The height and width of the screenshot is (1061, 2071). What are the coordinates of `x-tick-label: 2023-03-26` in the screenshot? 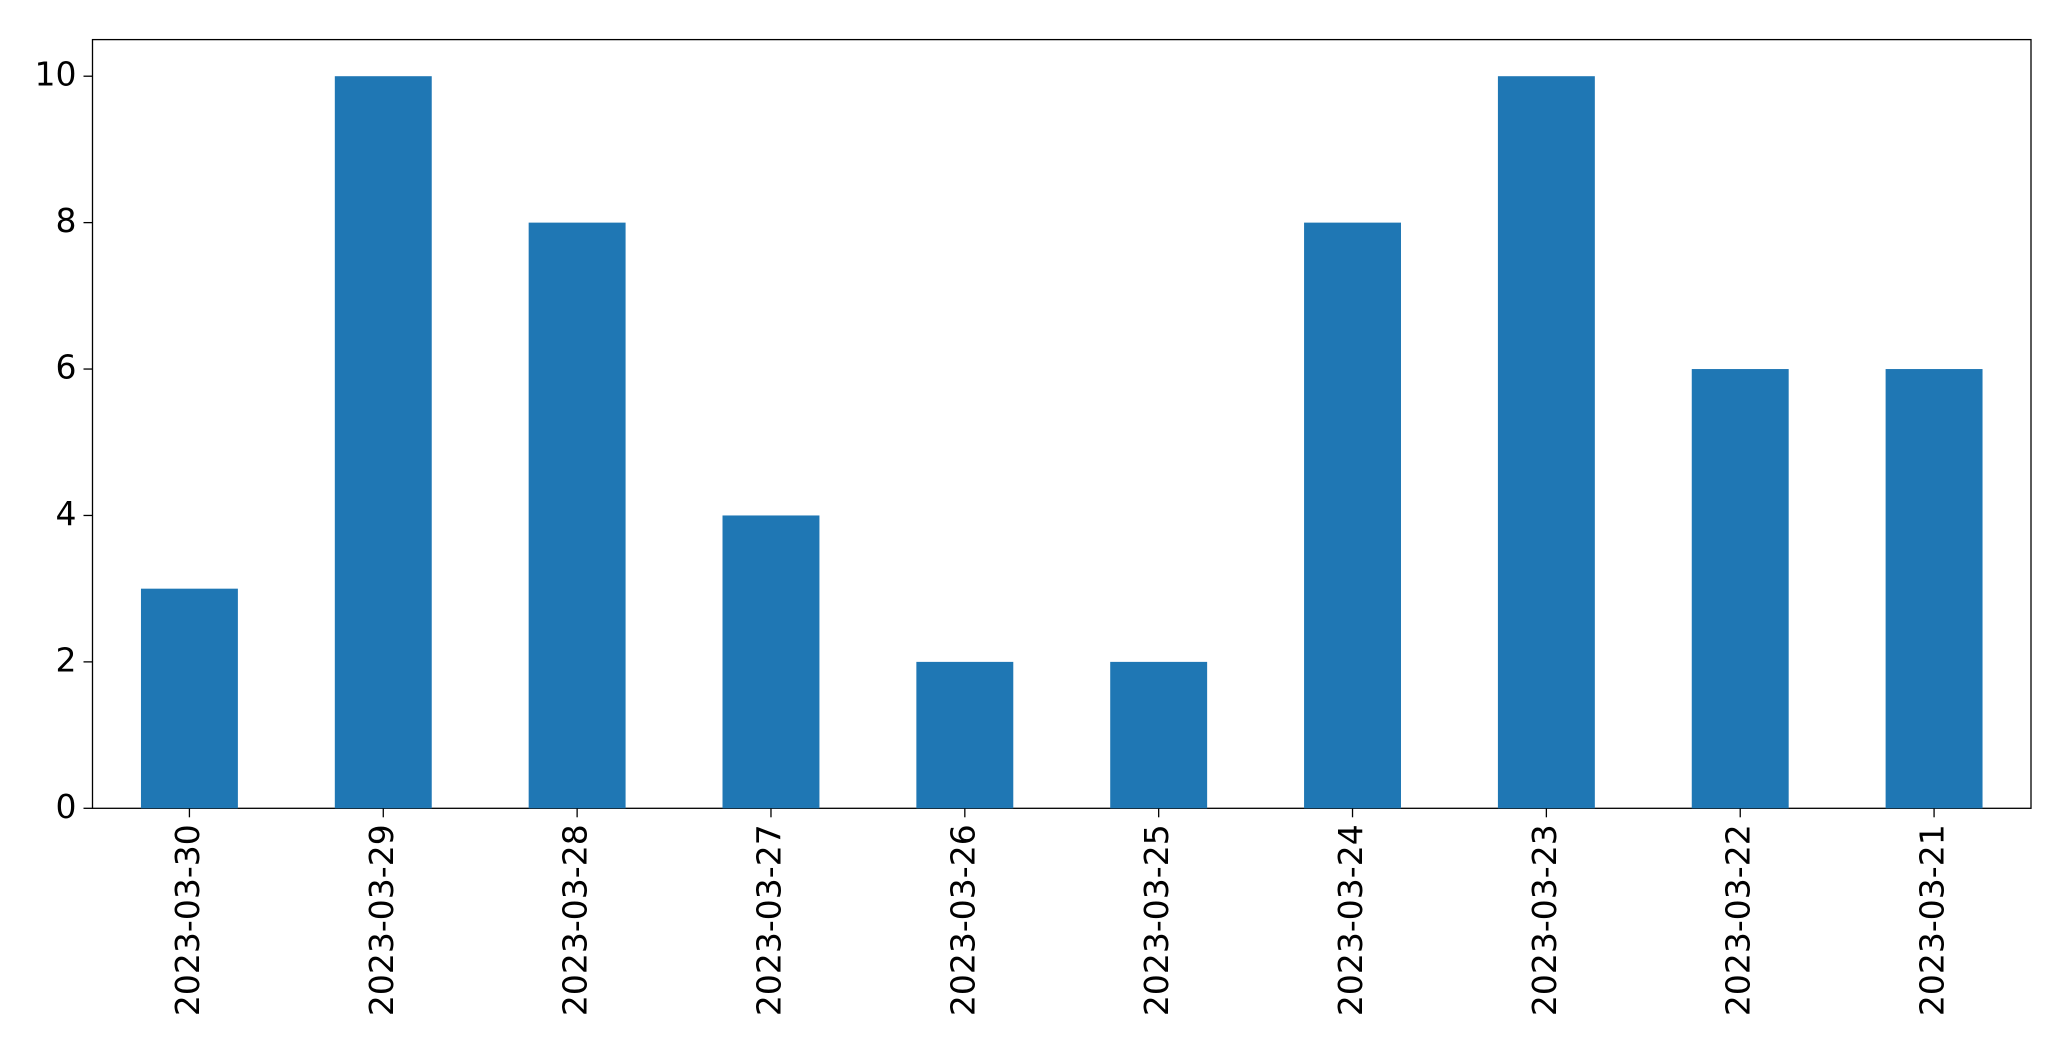 It's located at (962, 920).